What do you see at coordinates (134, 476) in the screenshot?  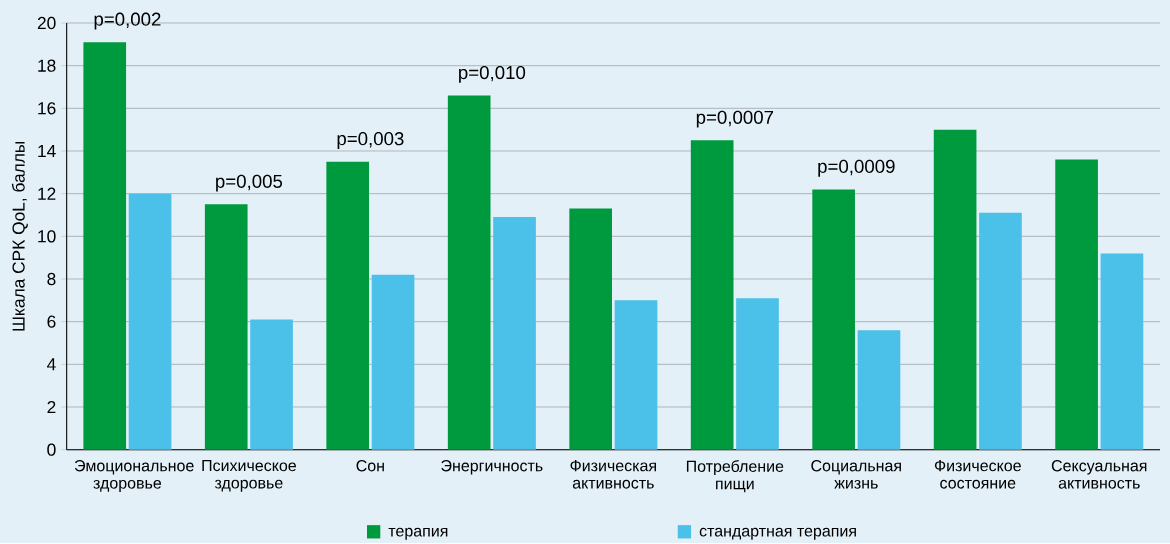 I see `x-tick-label: Эмоциональное здоровье` at bounding box center [134, 476].